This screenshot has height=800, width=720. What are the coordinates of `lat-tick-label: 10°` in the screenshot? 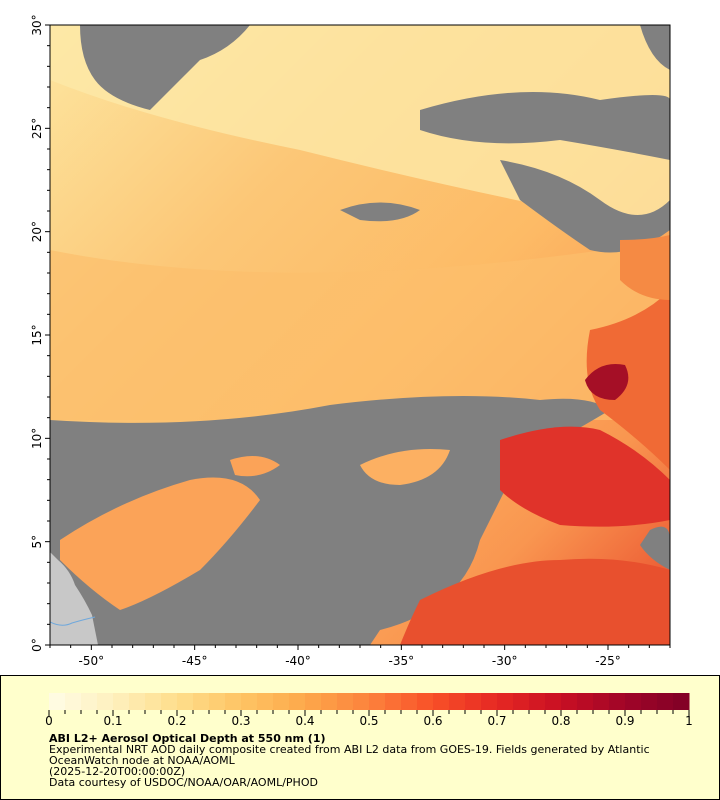 It's located at (37, 438).